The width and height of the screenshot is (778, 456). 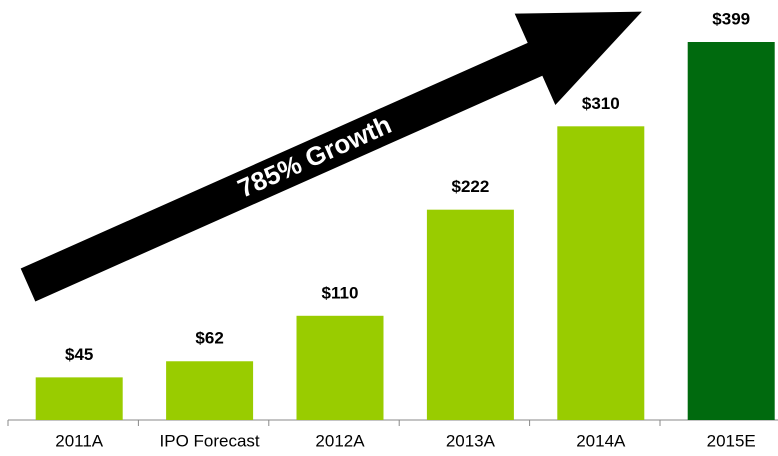 I want to click on x-tick-label: IPO Forecast, so click(x=210, y=440).